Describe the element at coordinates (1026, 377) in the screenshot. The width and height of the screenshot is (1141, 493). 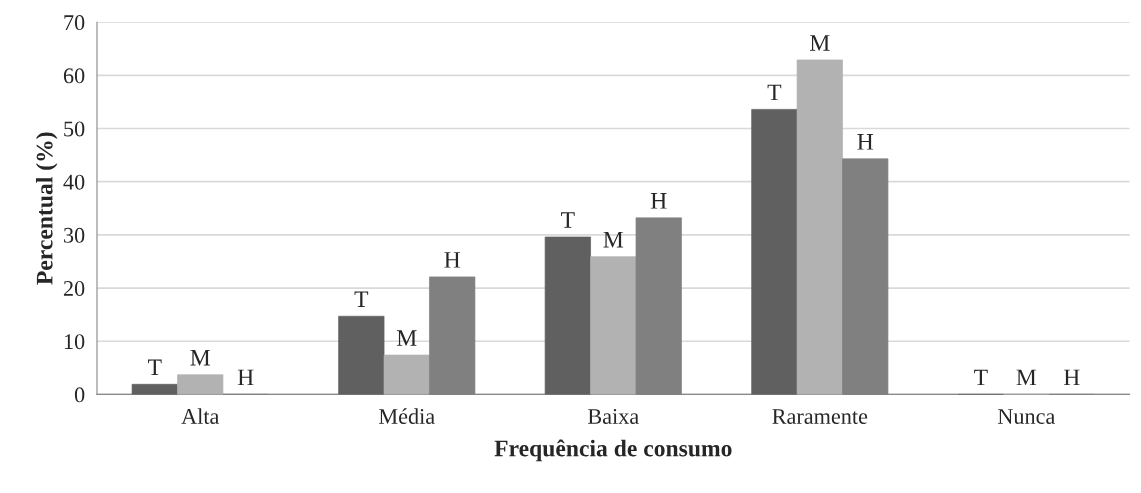
I see `series-label: M` at that location.